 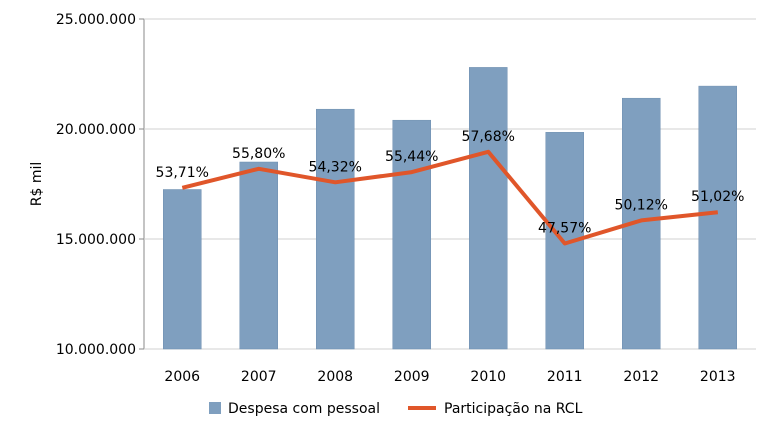 What do you see at coordinates (96, 130) in the screenshot?
I see `y-tick-label: 20.000.000` at bounding box center [96, 130].